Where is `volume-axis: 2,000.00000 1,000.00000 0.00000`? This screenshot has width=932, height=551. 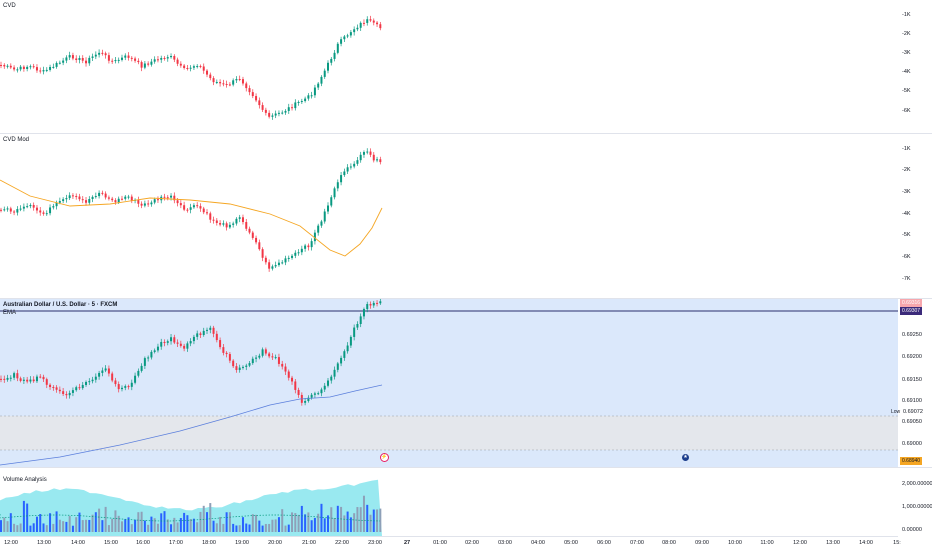
volume-axis: 2,000.00000 1,000.00000 0.00000 is located at coordinates (915, 502).